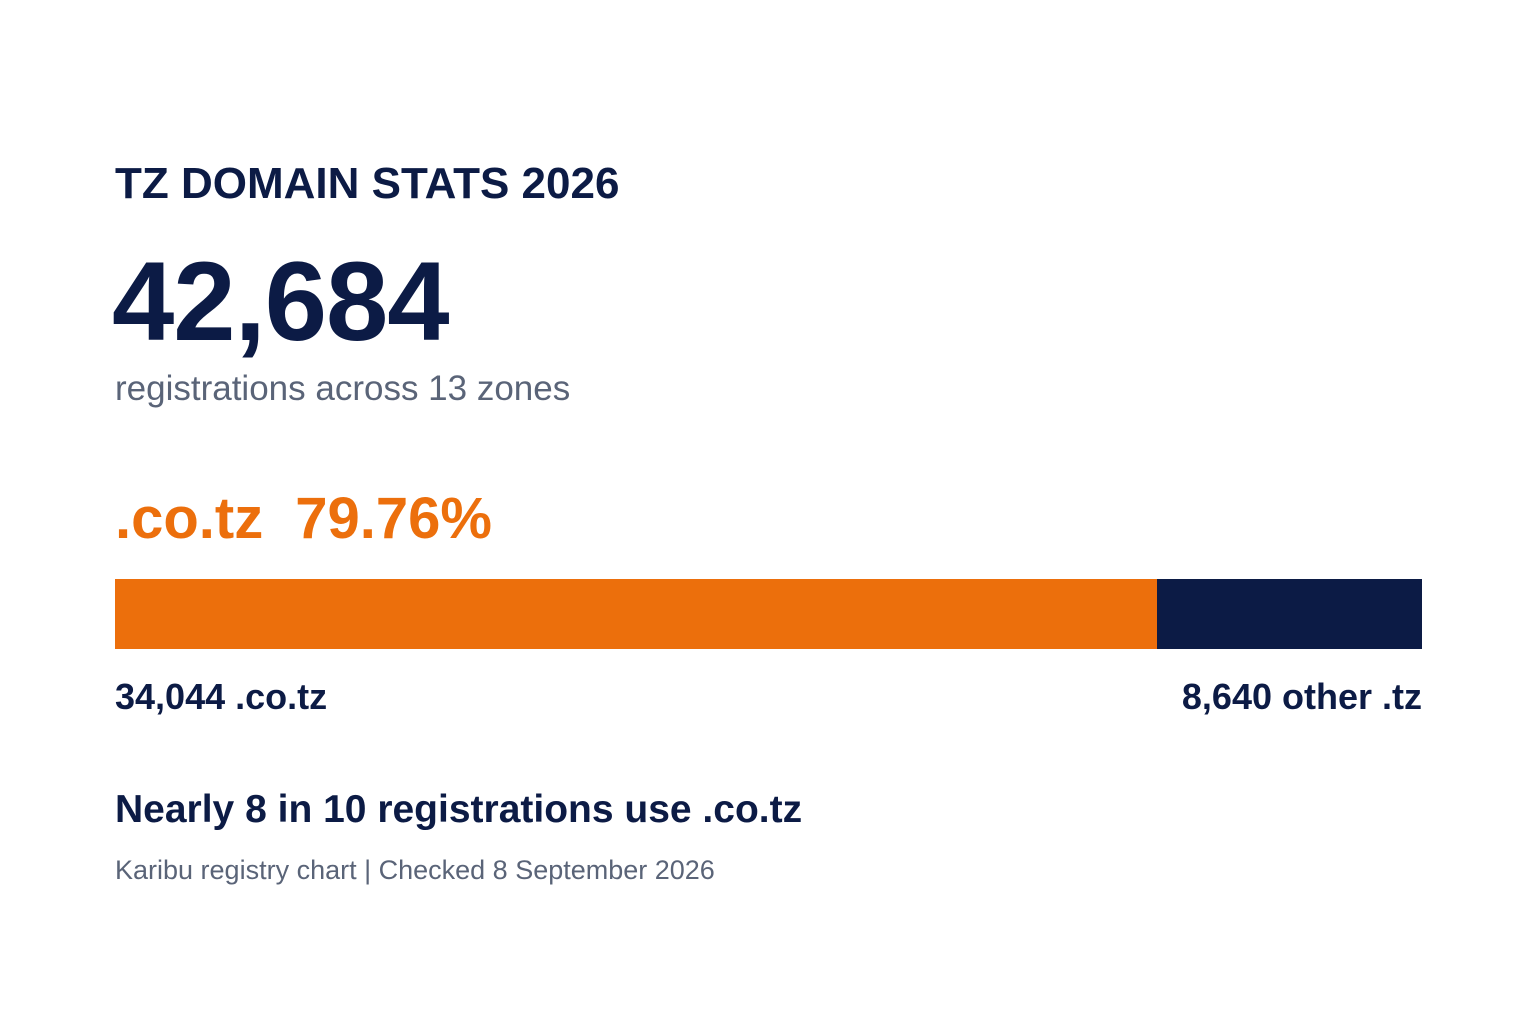  I want to click on total-registrations-value: 42,684, so click(281, 301).